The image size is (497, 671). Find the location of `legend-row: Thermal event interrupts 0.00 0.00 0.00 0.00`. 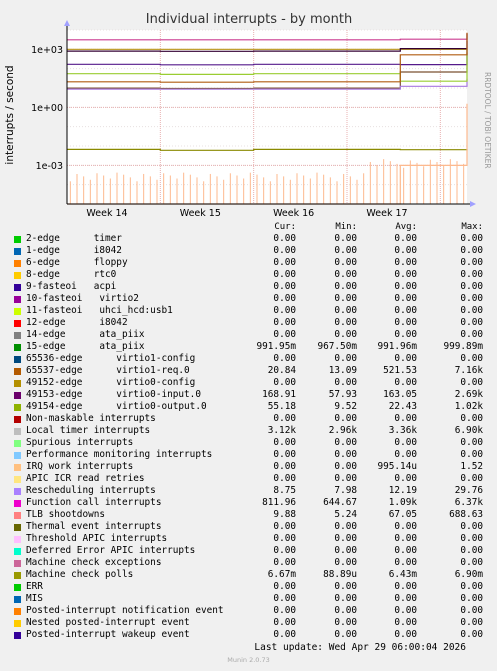

legend-row: Thermal event interrupts 0.00 0.00 0.00 0.00 is located at coordinates (248, 527).